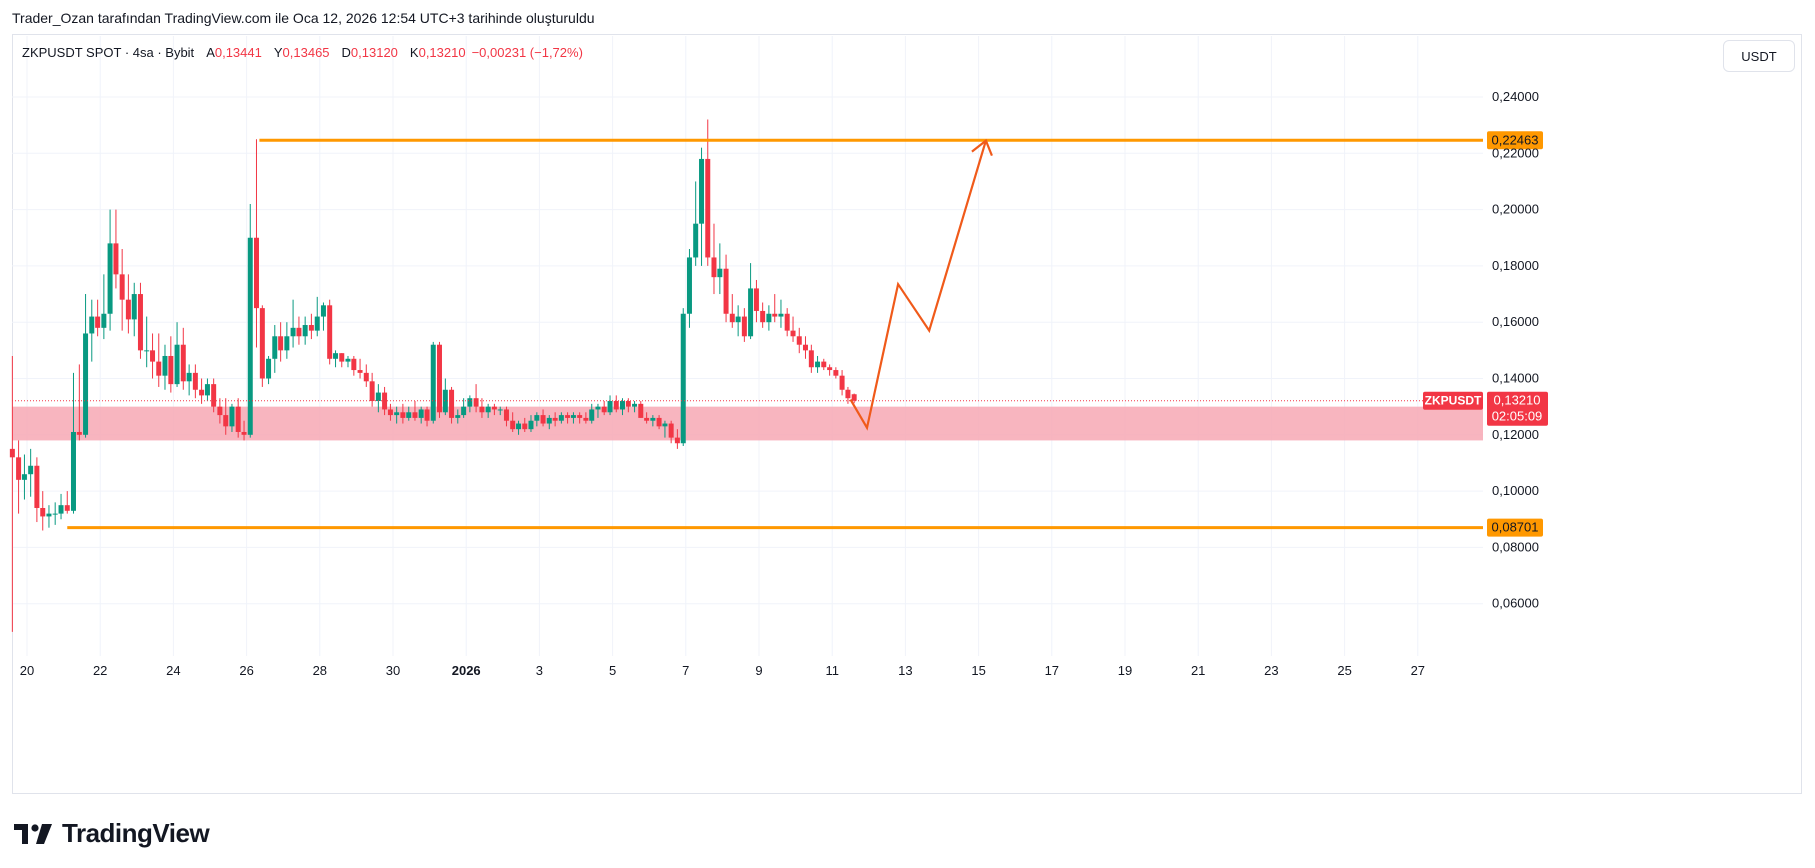 The image size is (1815, 868). What do you see at coordinates (1515, 96) in the screenshot?
I see `price-tick-label: 0,24000` at bounding box center [1515, 96].